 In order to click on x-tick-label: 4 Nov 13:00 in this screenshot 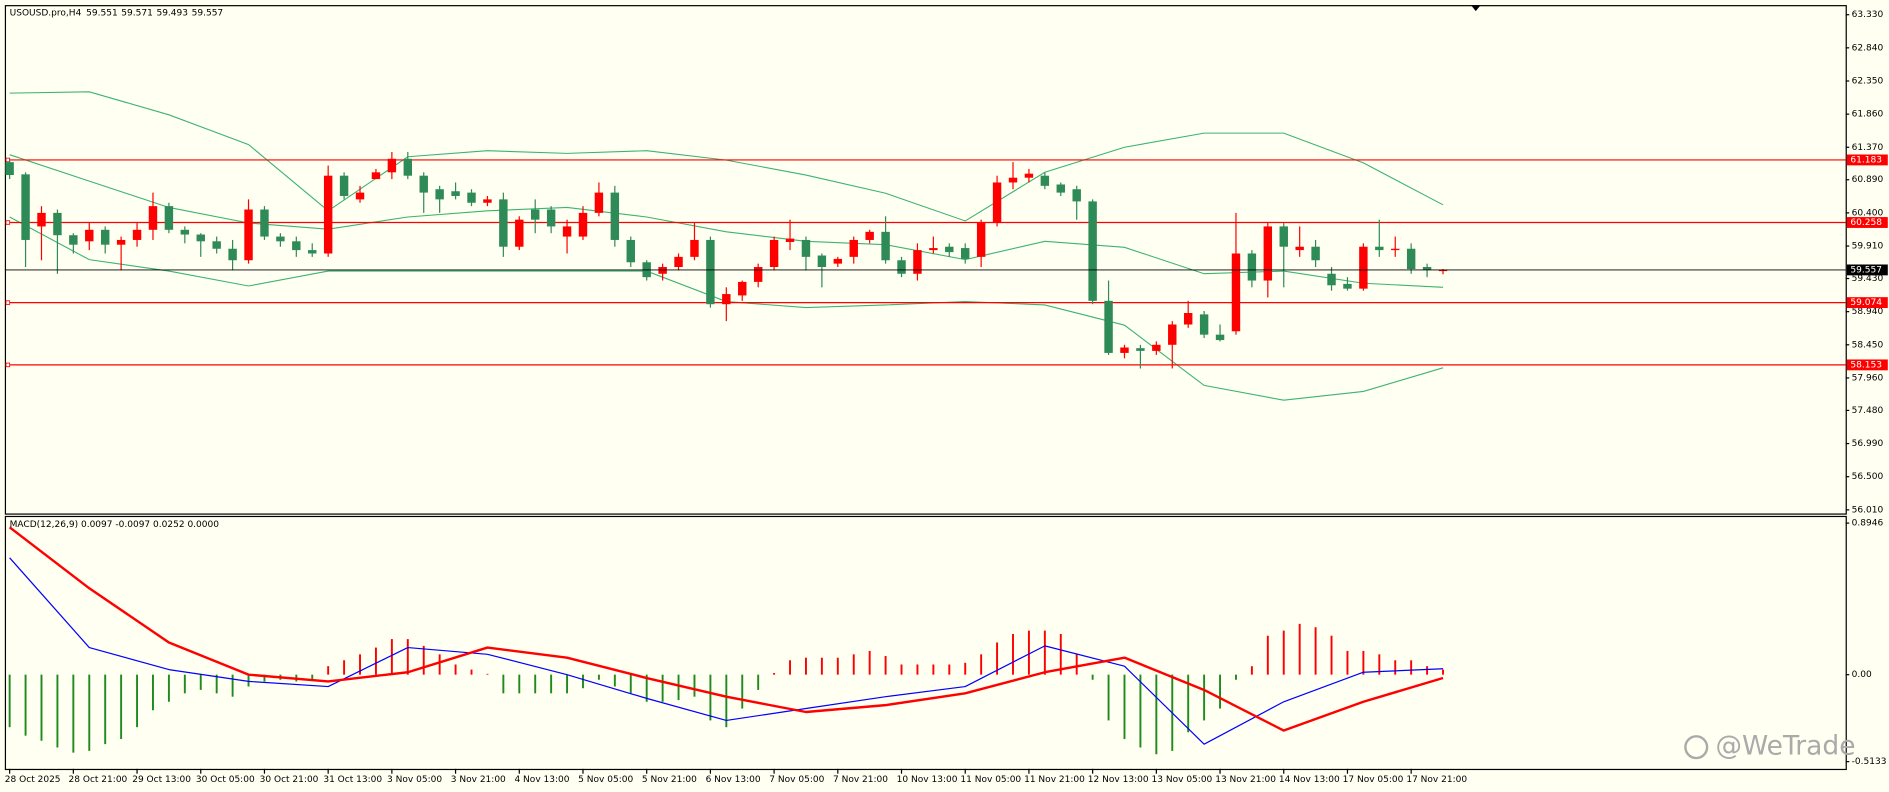, I will do `click(541, 780)`.